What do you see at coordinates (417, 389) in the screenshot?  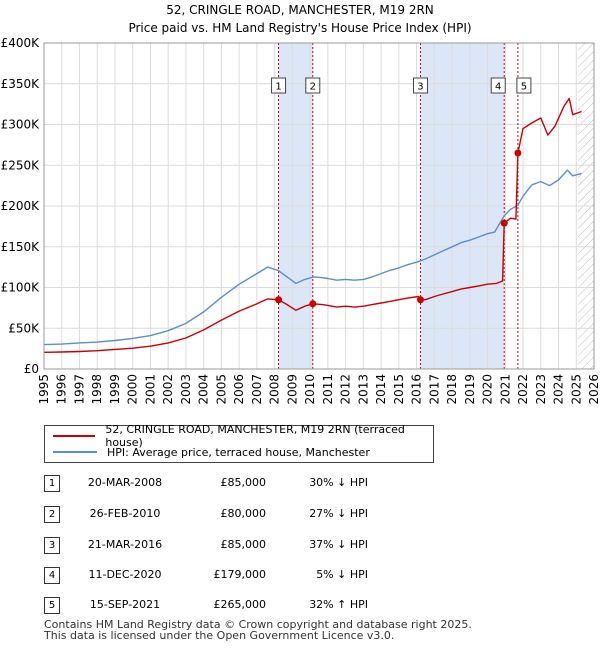 I see `x-tick-label: 2016` at bounding box center [417, 389].